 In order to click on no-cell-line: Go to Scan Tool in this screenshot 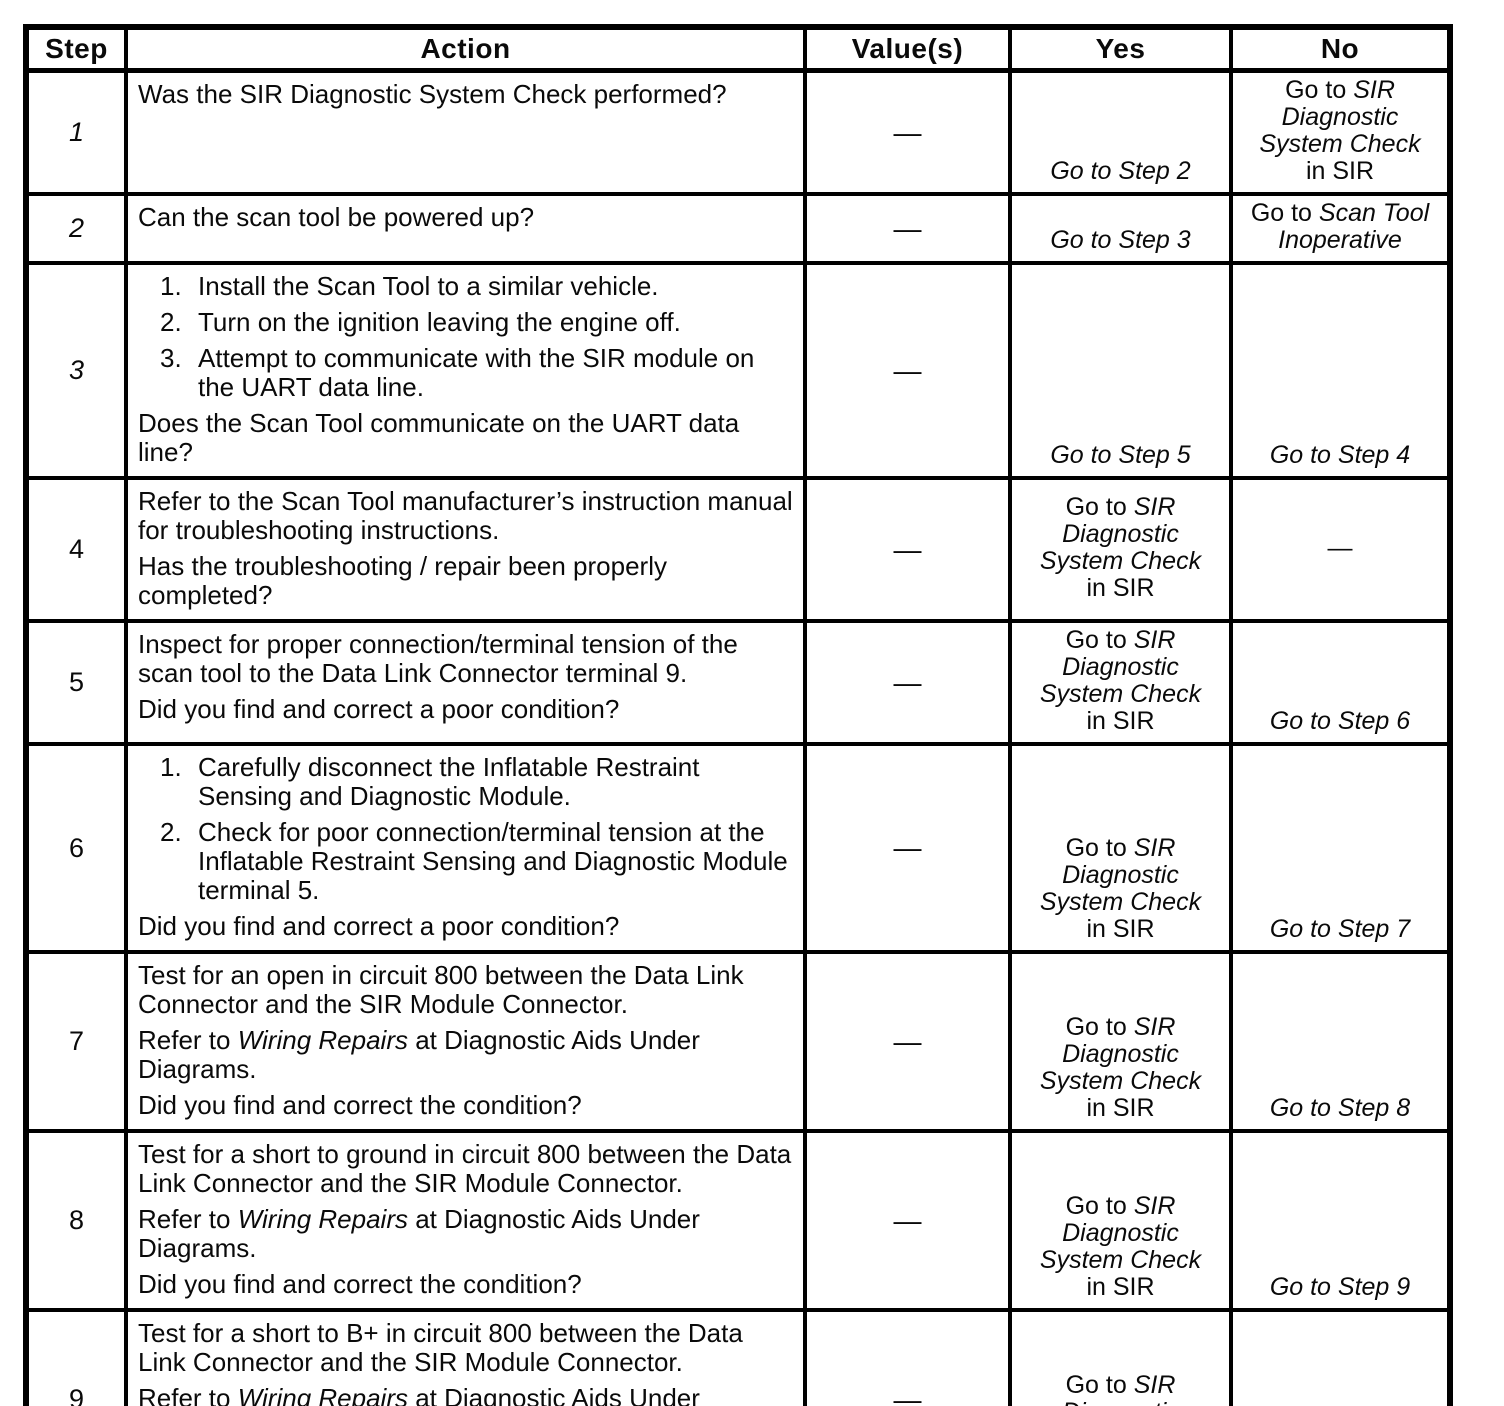, I will do `click(1340, 213)`.